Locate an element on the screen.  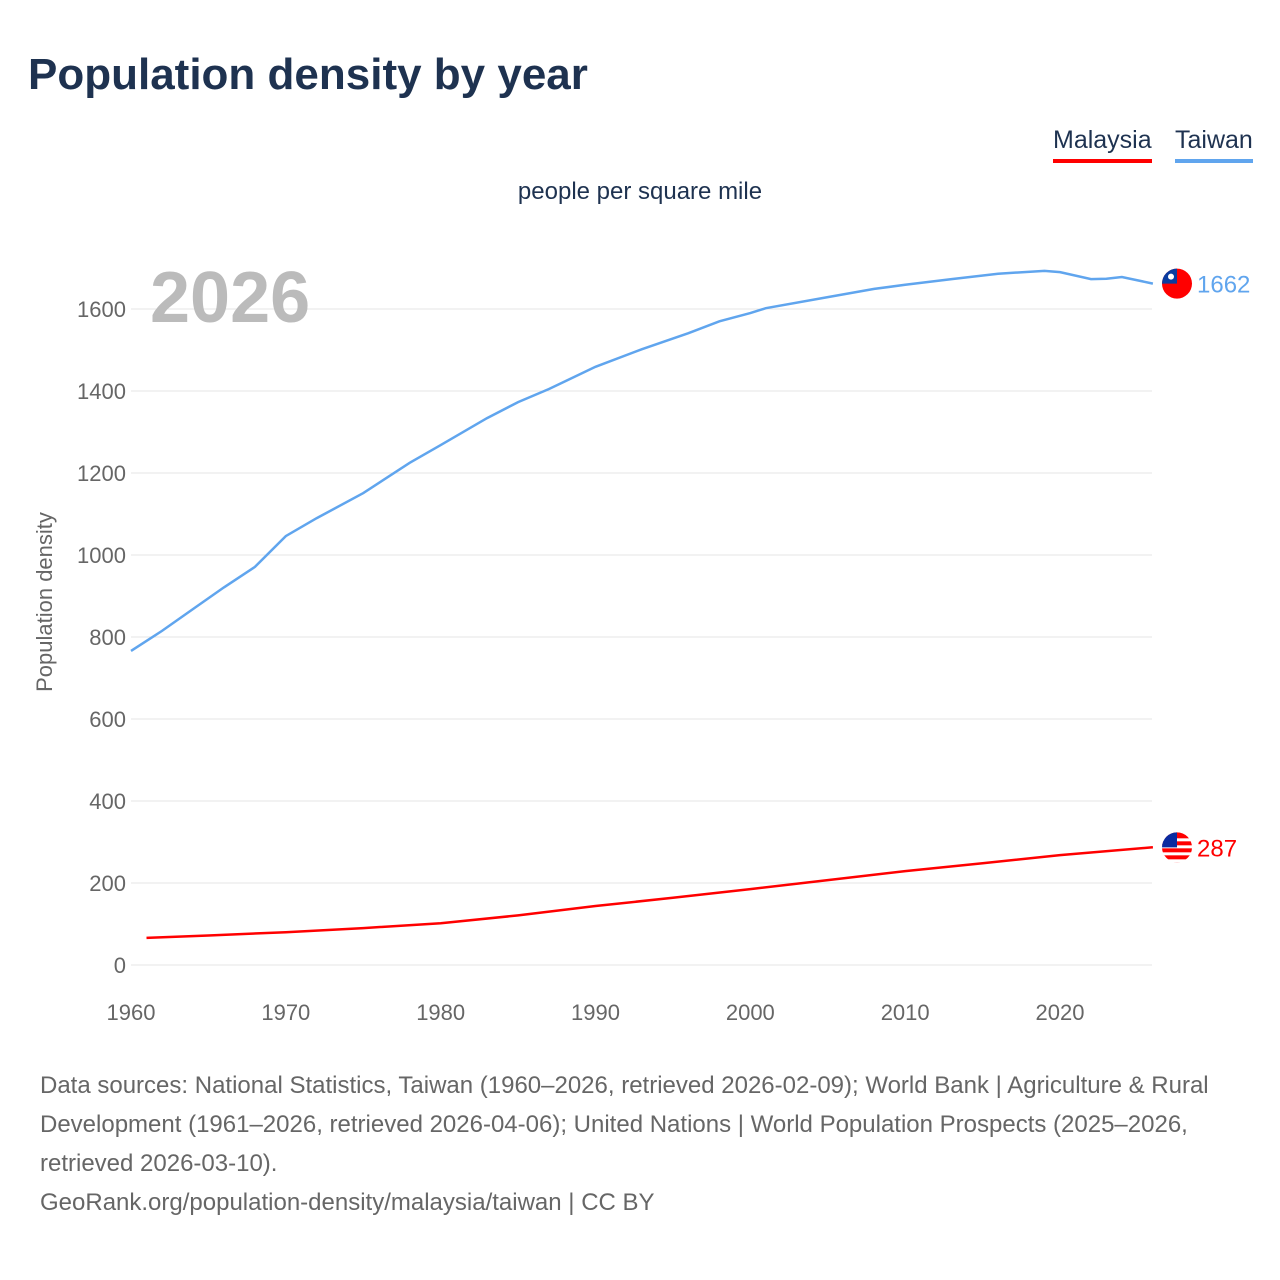
chart-title: Population density by year is located at coordinates (308, 74).